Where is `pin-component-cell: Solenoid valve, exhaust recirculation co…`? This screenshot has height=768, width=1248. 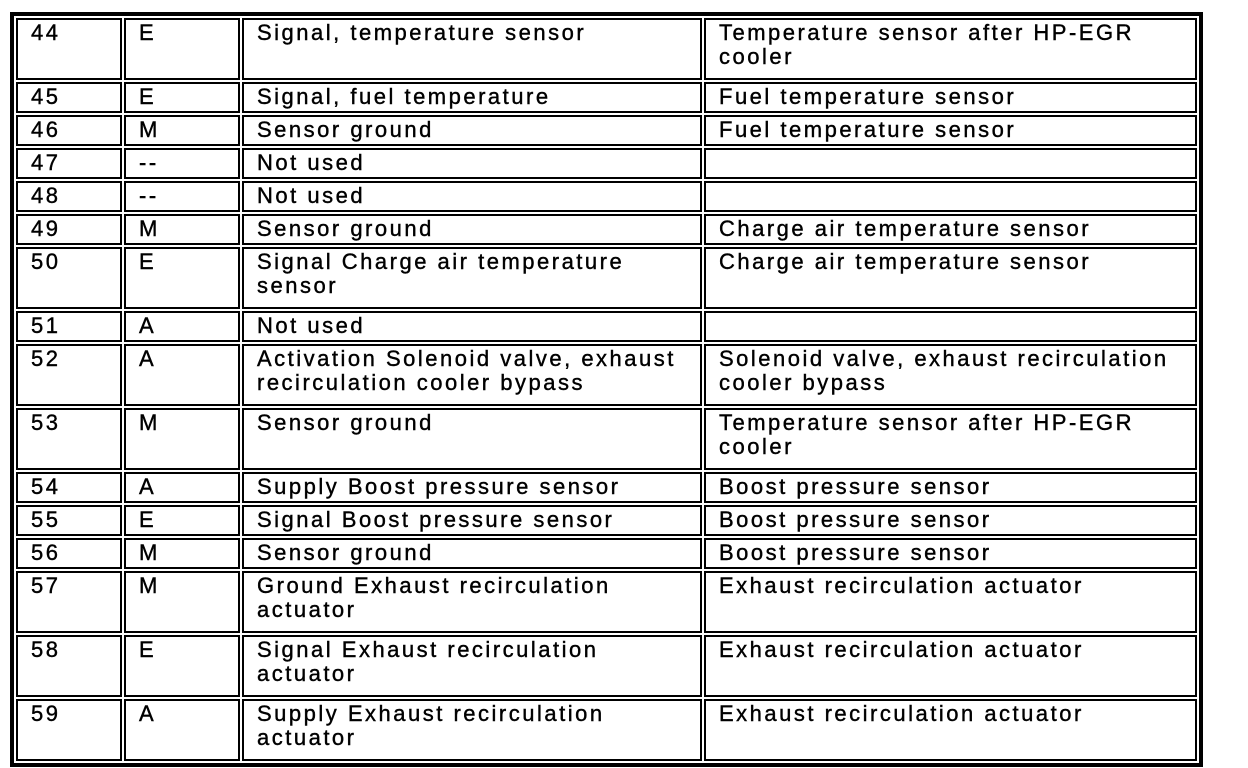
pin-component-cell: Solenoid valve, exhaust recirculation co… is located at coordinates (950, 375).